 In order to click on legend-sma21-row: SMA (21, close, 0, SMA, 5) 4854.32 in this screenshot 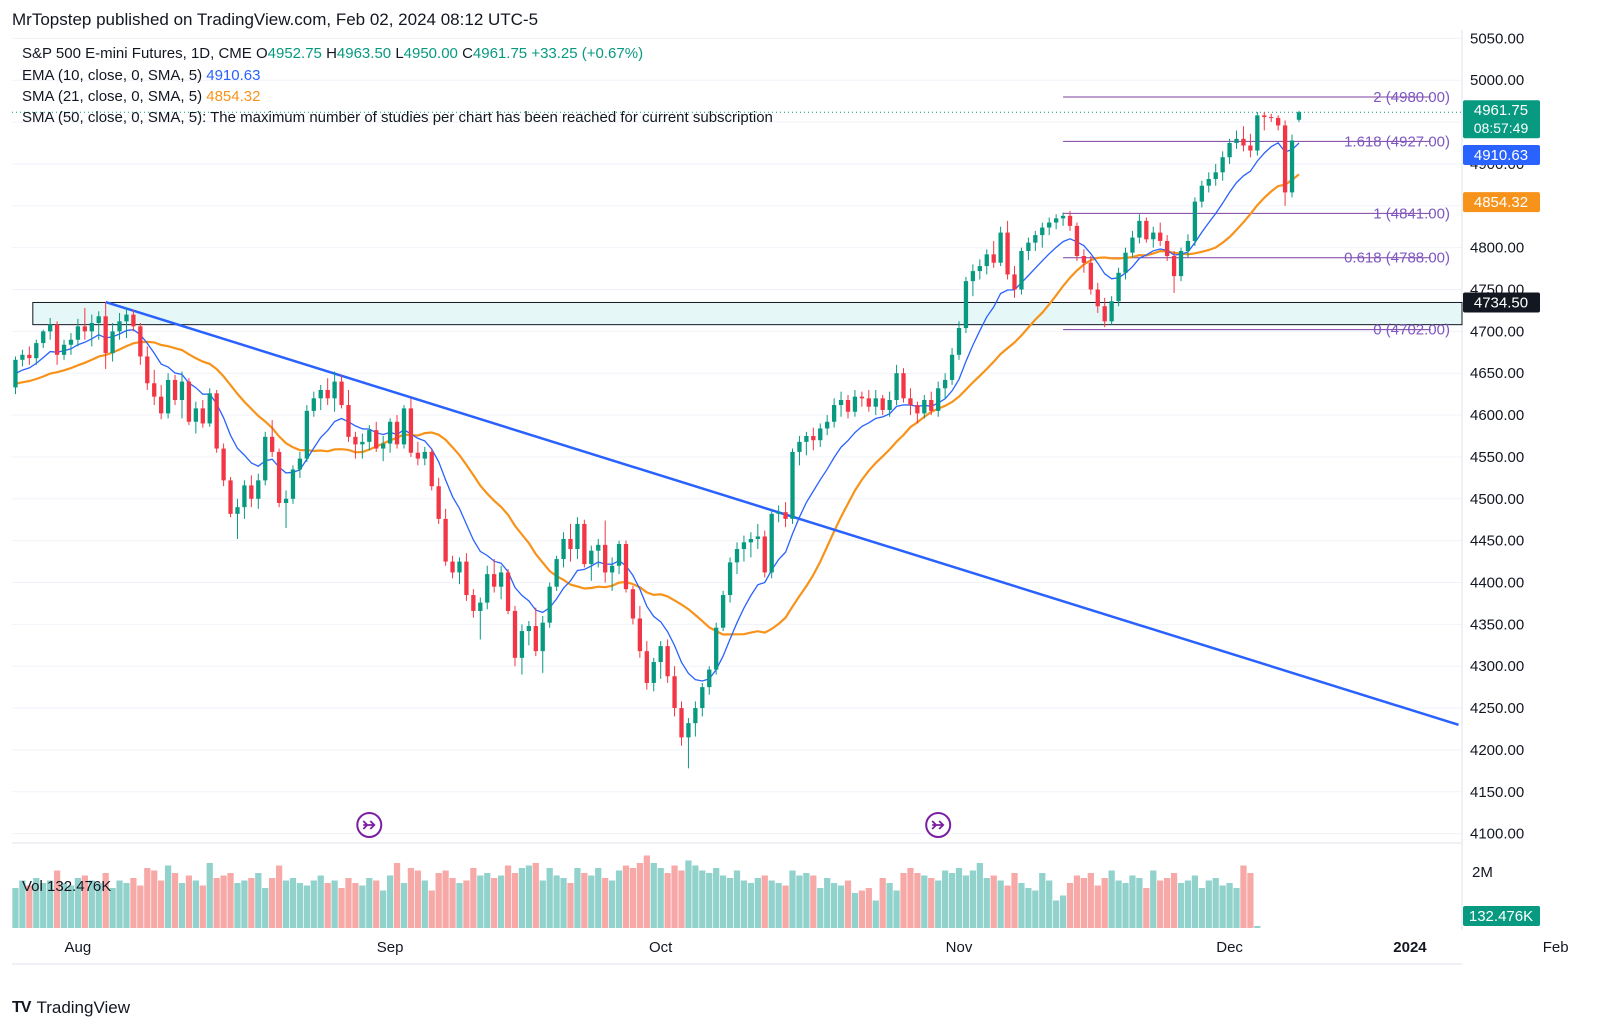, I will do `click(141, 96)`.